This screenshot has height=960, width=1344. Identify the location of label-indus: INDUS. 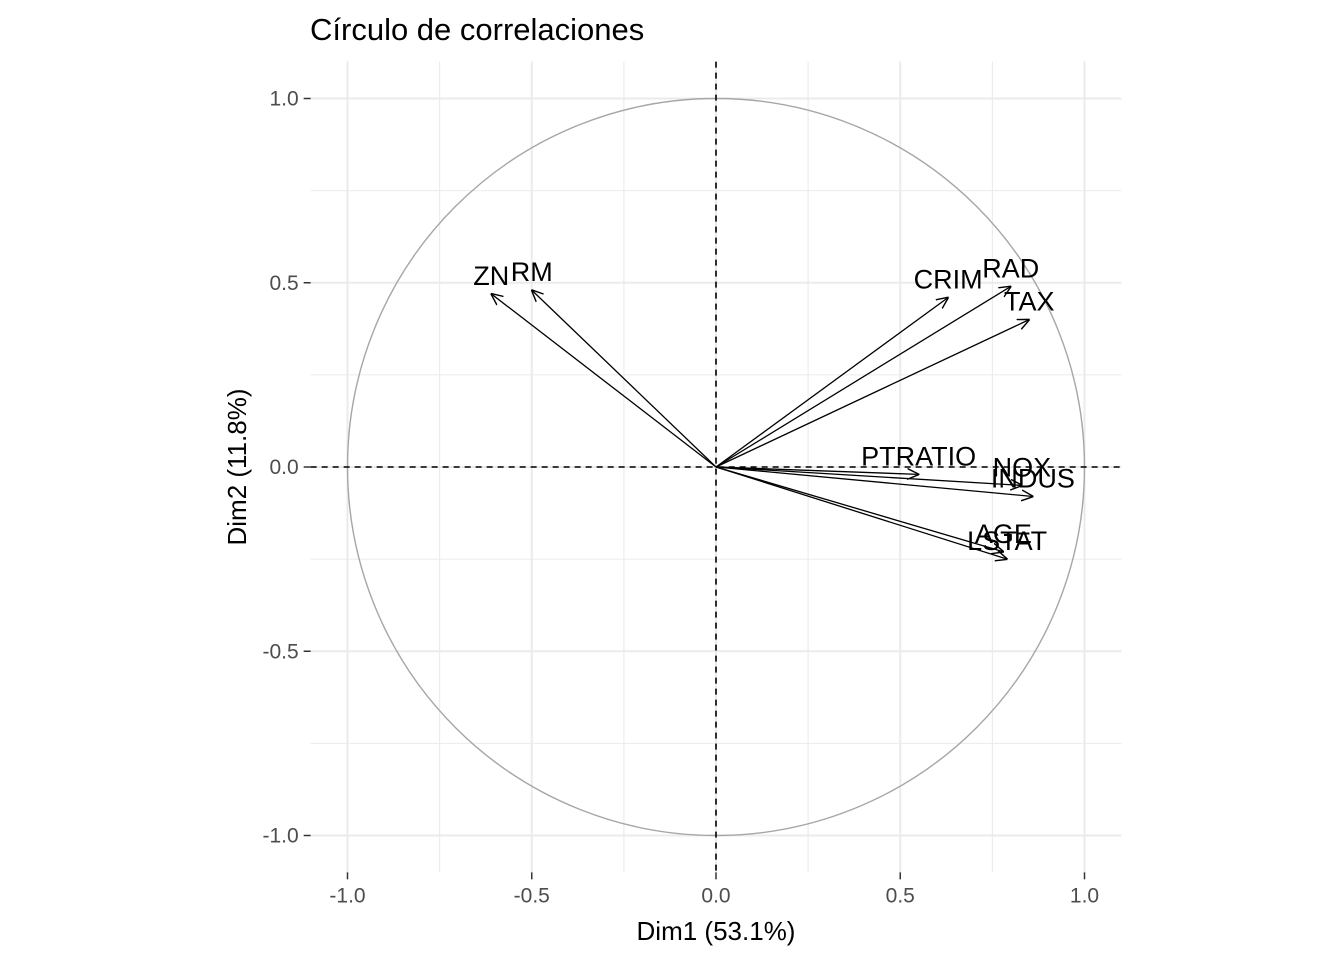
(1033, 478).